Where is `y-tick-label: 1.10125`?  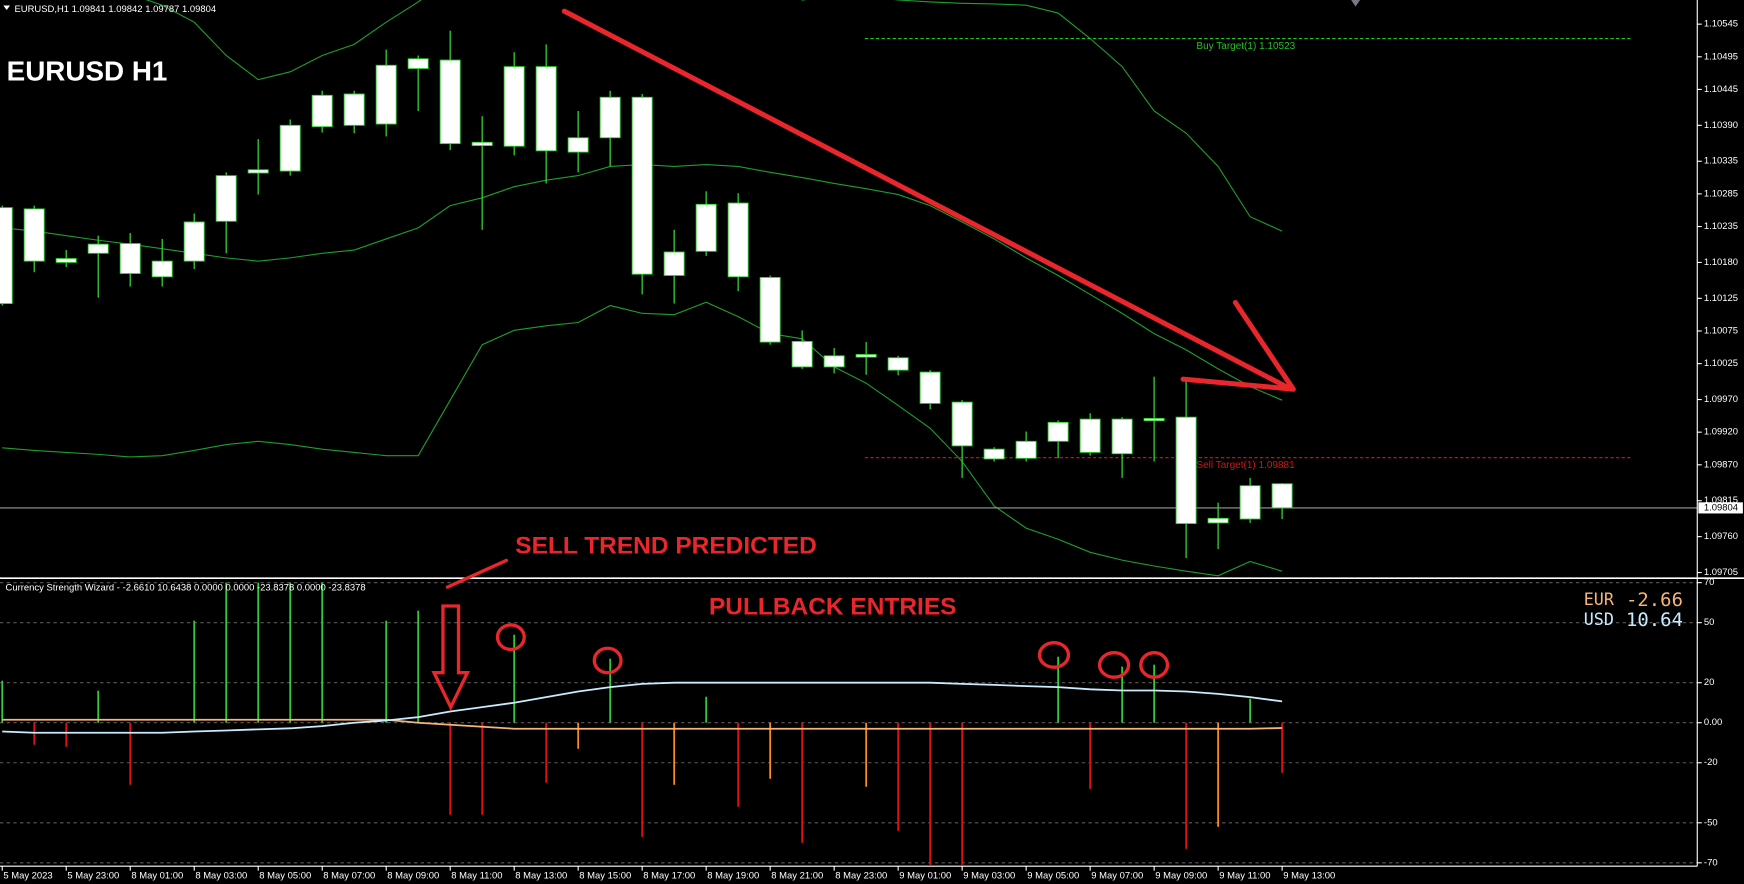
y-tick-label: 1.10125 is located at coordinates (1721, 298).